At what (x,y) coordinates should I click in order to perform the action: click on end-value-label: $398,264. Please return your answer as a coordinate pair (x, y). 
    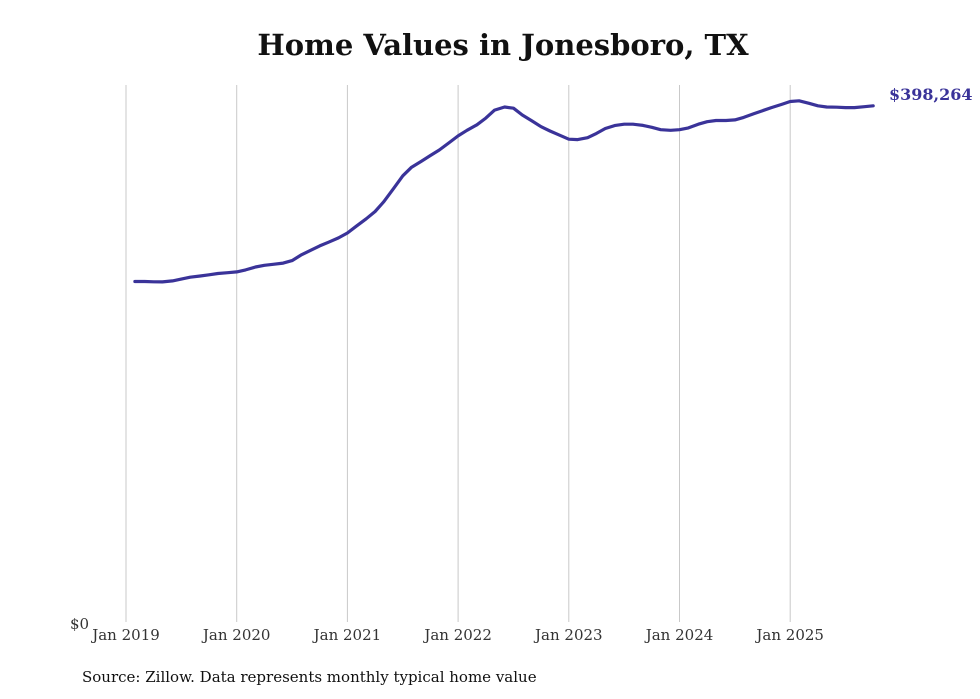
    Looking at the image, I should click on (931, 94).